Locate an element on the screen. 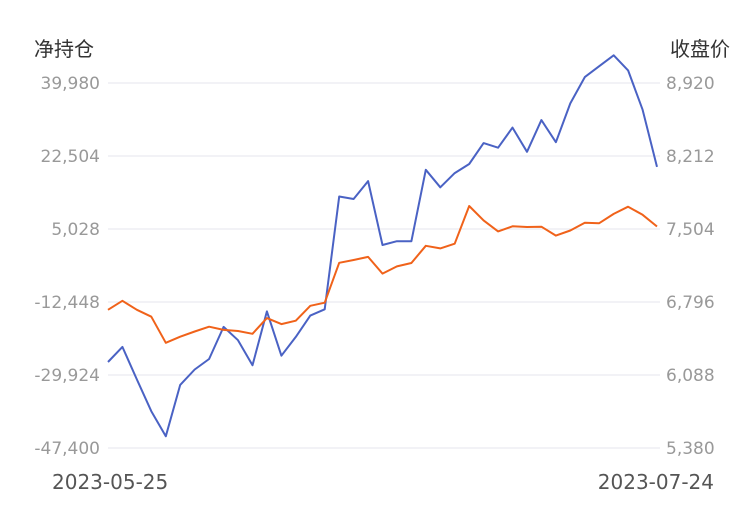 This screenshot has width=750, height=510. right-tick-label: 7,504 is located at coordinates (690, 230).